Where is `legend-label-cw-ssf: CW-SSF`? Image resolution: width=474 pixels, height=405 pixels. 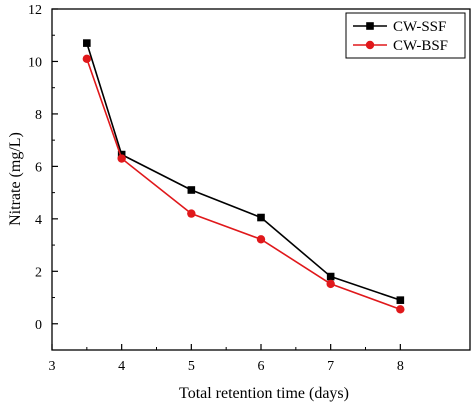
legend-label-cw-ssf: CW-SSF is located at coordinates (419, 27).